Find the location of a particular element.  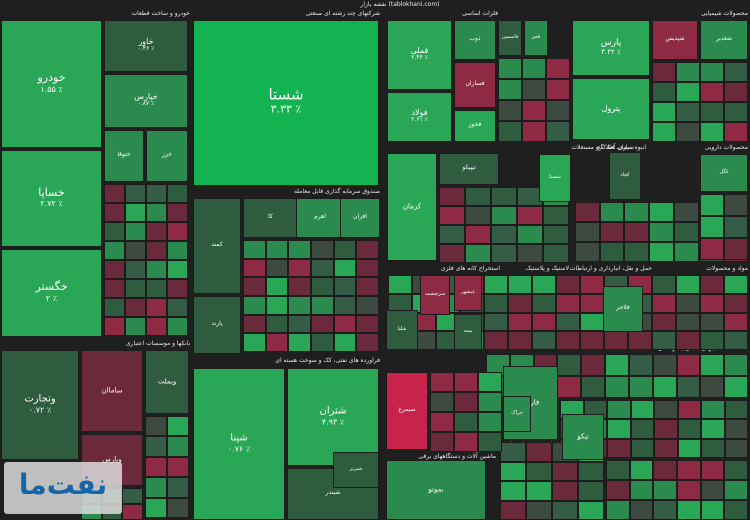

treemap-tile: غبشهر is located at coordinates (468, 293).